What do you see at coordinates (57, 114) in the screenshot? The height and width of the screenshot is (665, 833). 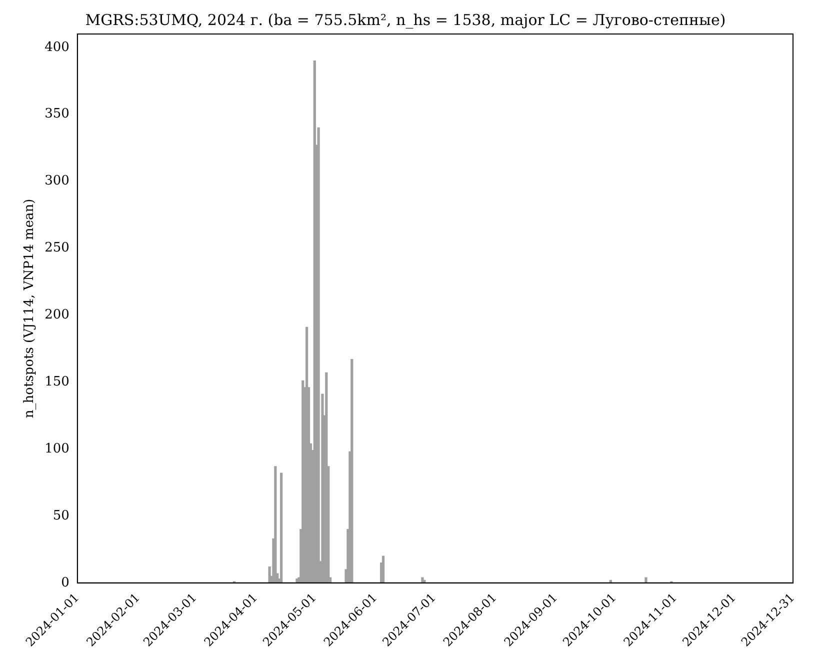 I see `y-tick-label: 350` at bounding box center [57, 114].